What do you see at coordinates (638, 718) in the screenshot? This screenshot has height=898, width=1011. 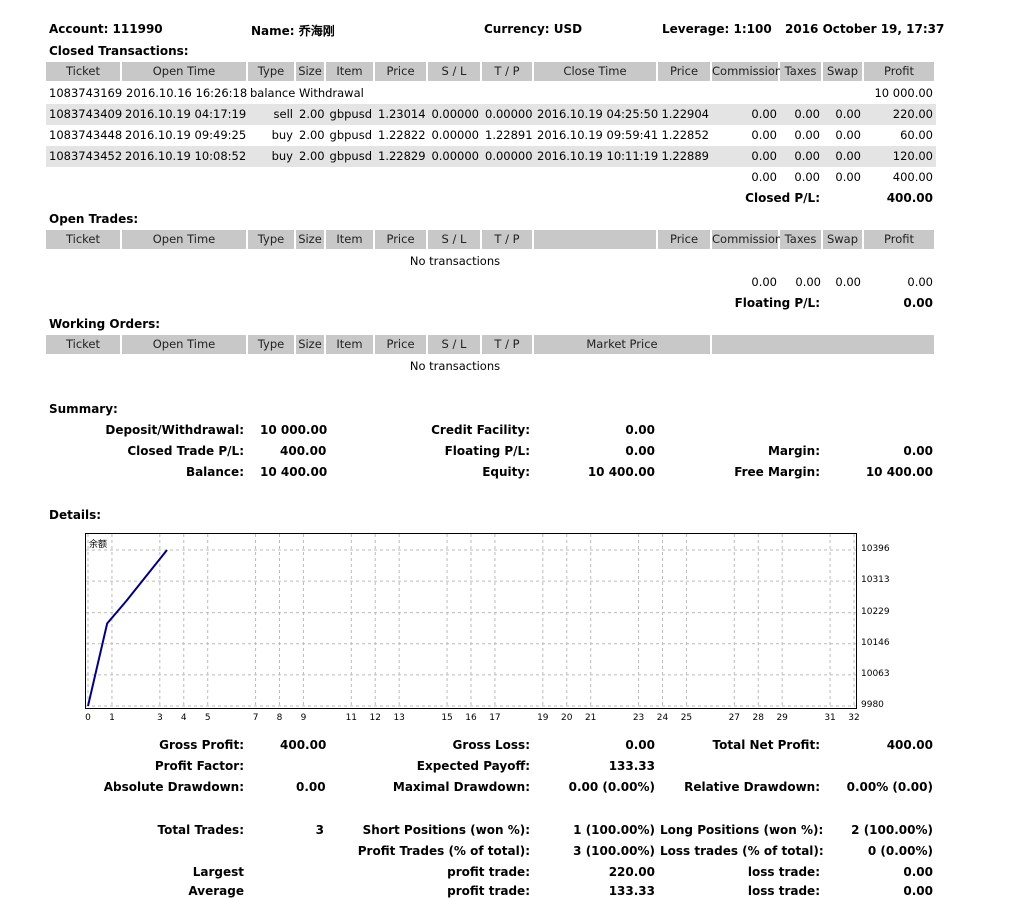 I see `x-tick-label: 23` at bounding box center [638, 718].